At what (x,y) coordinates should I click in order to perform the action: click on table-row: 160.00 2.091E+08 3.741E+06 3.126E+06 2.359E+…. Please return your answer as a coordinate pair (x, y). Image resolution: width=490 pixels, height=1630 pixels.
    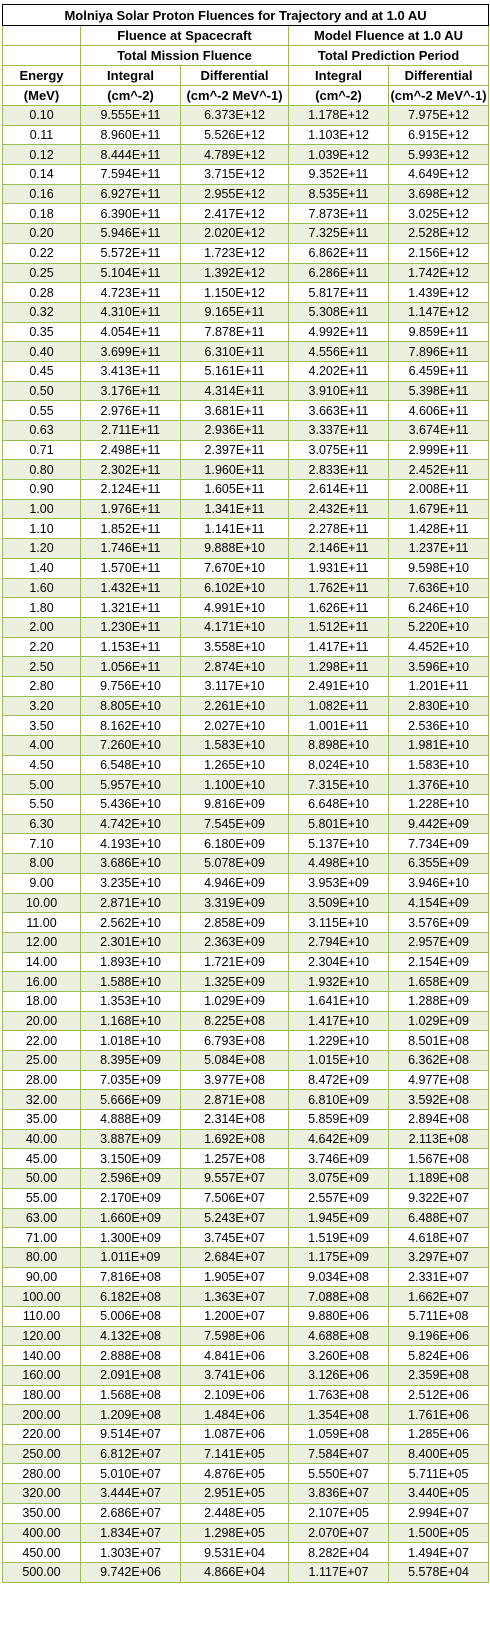
    Looking at the image, I should click on (246, 1375).